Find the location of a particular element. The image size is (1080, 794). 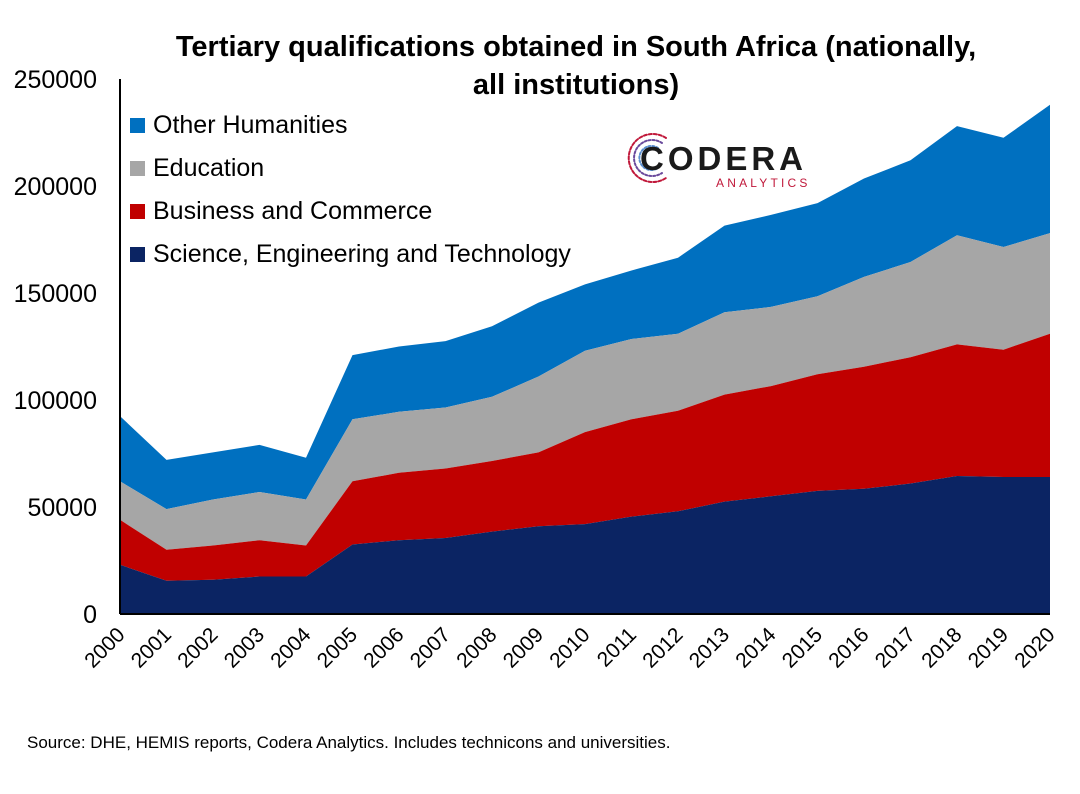

x-tick-label: 2003 is located at coordinates (244, 647).